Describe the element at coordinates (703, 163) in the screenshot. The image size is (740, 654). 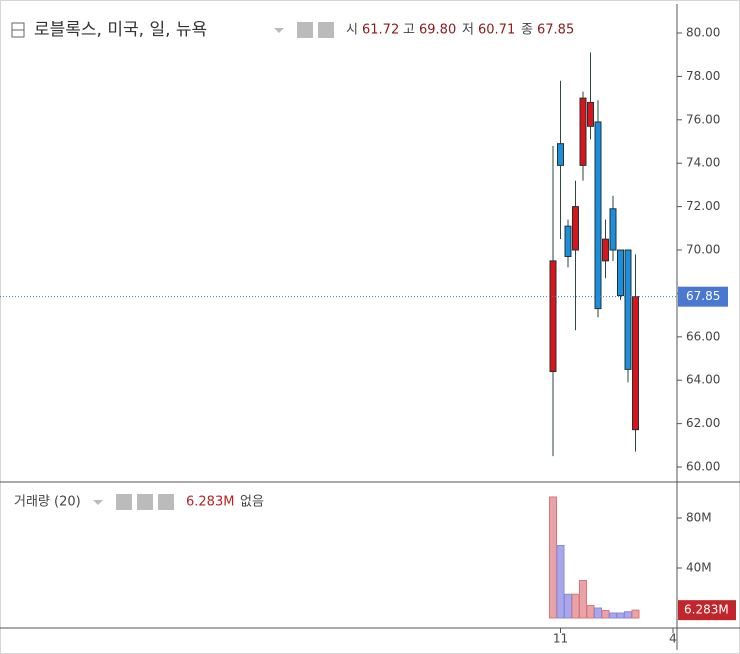
I see `y-tick-label: 74.00` at that location.